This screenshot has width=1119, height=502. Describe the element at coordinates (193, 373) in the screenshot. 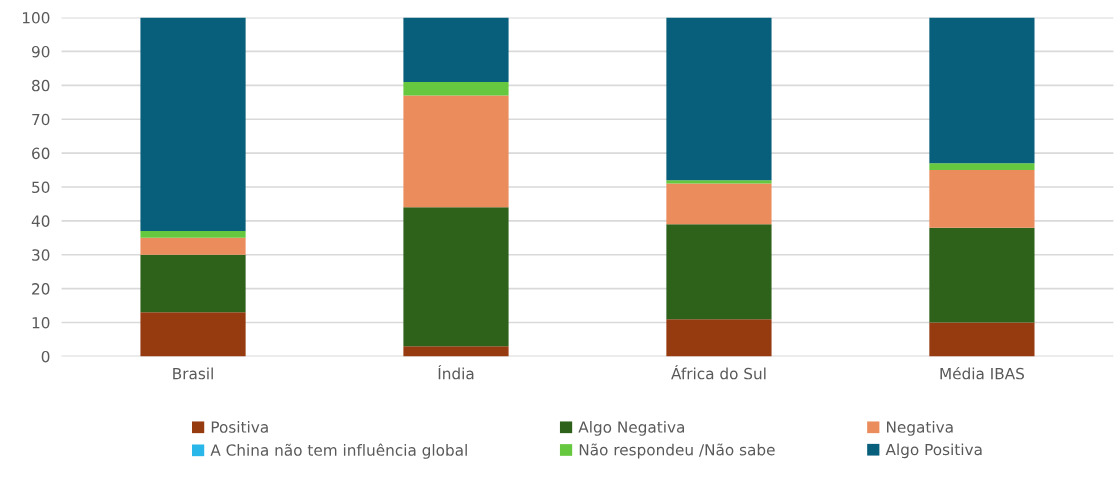

I see `x-tick-label: Brasil` at that location.